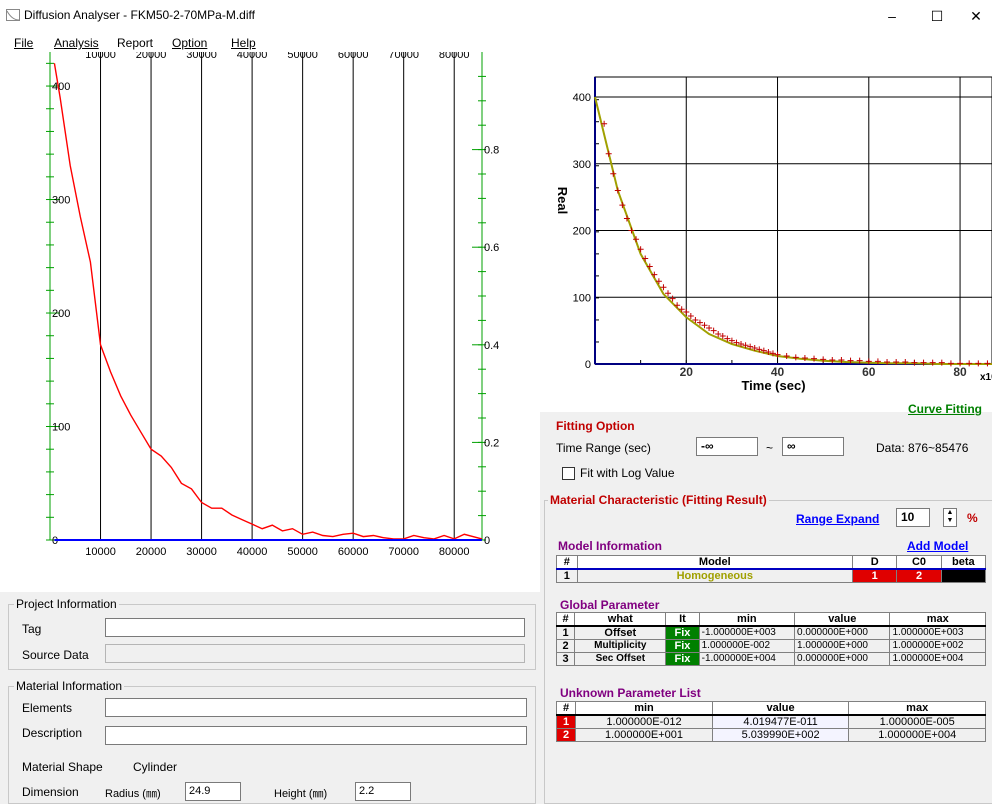 The width and height of the screenshot is (992, 804). Describe the element at coordinates (727, 446) in the screenshot. I see `time-from-input: -∞` at that location.